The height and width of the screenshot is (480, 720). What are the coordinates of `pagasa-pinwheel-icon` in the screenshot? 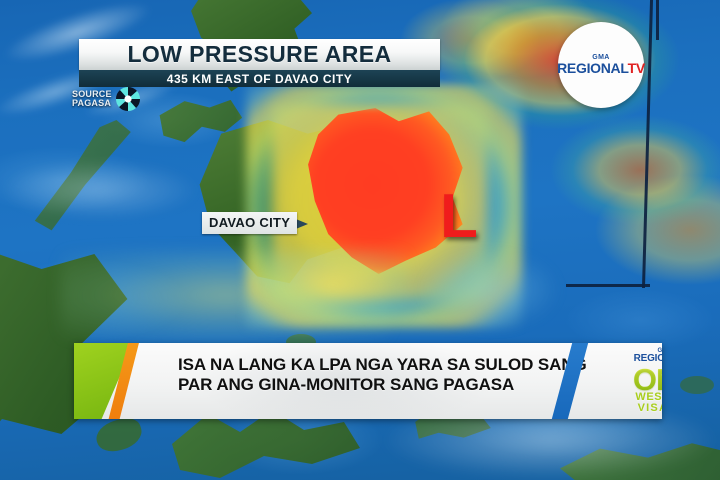 It's located at (128, 99).